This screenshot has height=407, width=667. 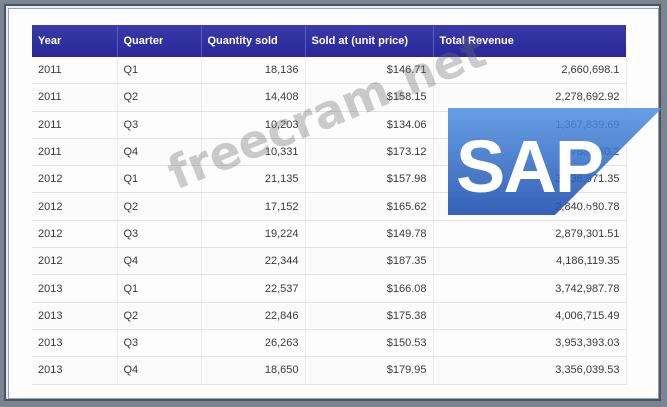 I want to click on cell-total-revenue: 1,367,839.69, so click(x=530, y=125).